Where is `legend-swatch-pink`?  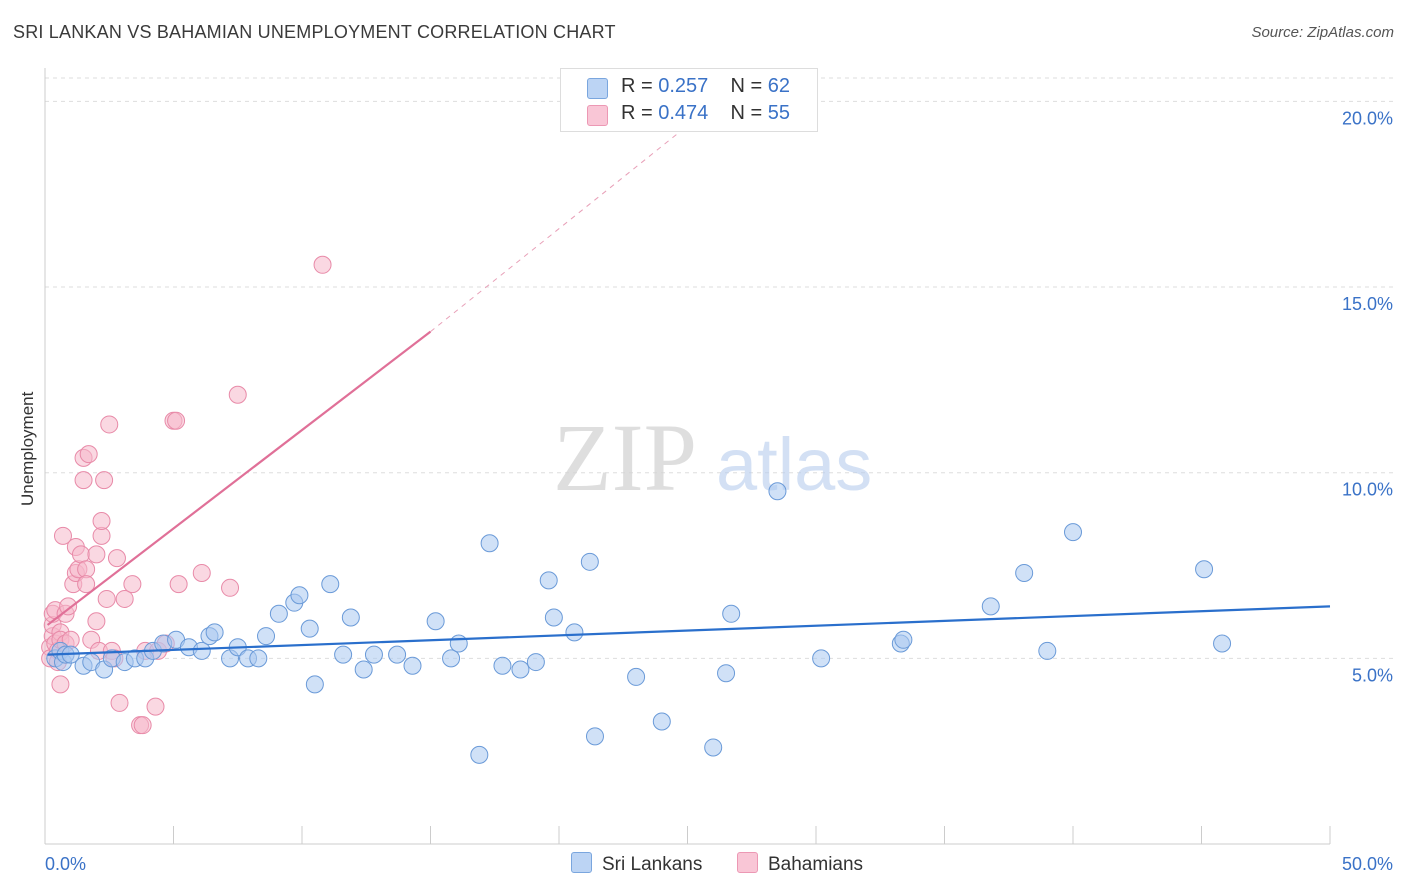 legend-swatch-pink is located at coordinates (597, 115).